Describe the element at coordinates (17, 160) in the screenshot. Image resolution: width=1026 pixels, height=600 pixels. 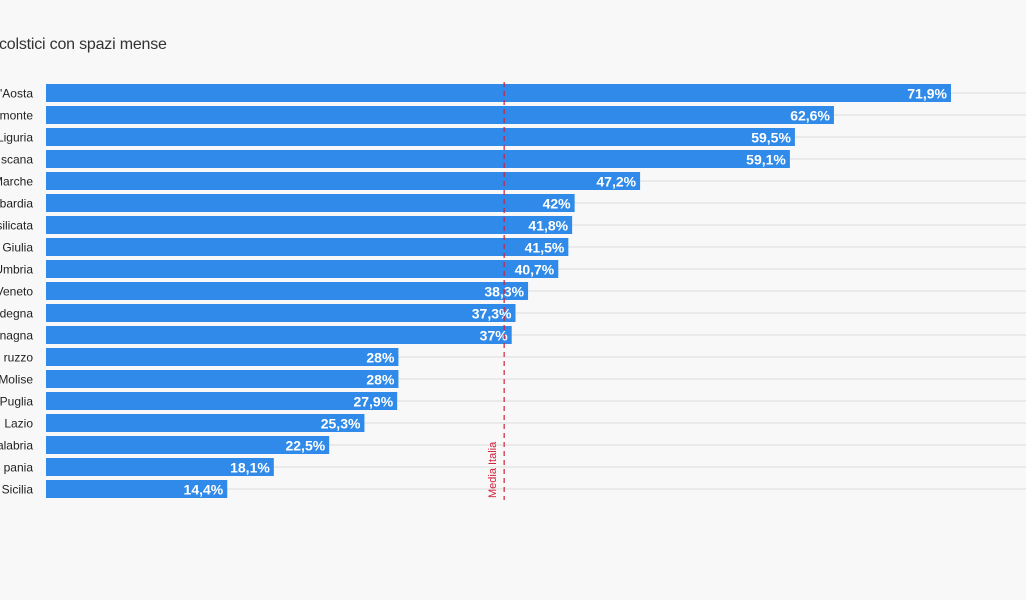
I see `category-label: scana` at that location.